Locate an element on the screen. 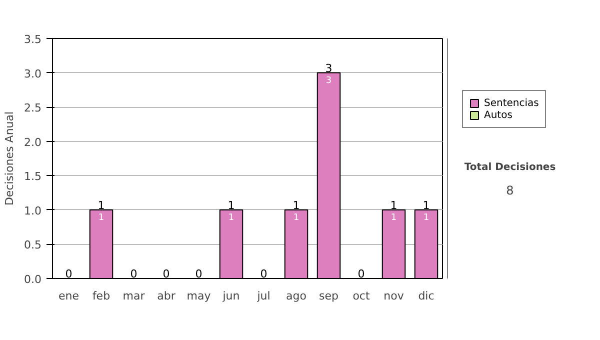 This screenshot has width=600, height=340. x-tick-label: ago is located at coordinates (296, 296).